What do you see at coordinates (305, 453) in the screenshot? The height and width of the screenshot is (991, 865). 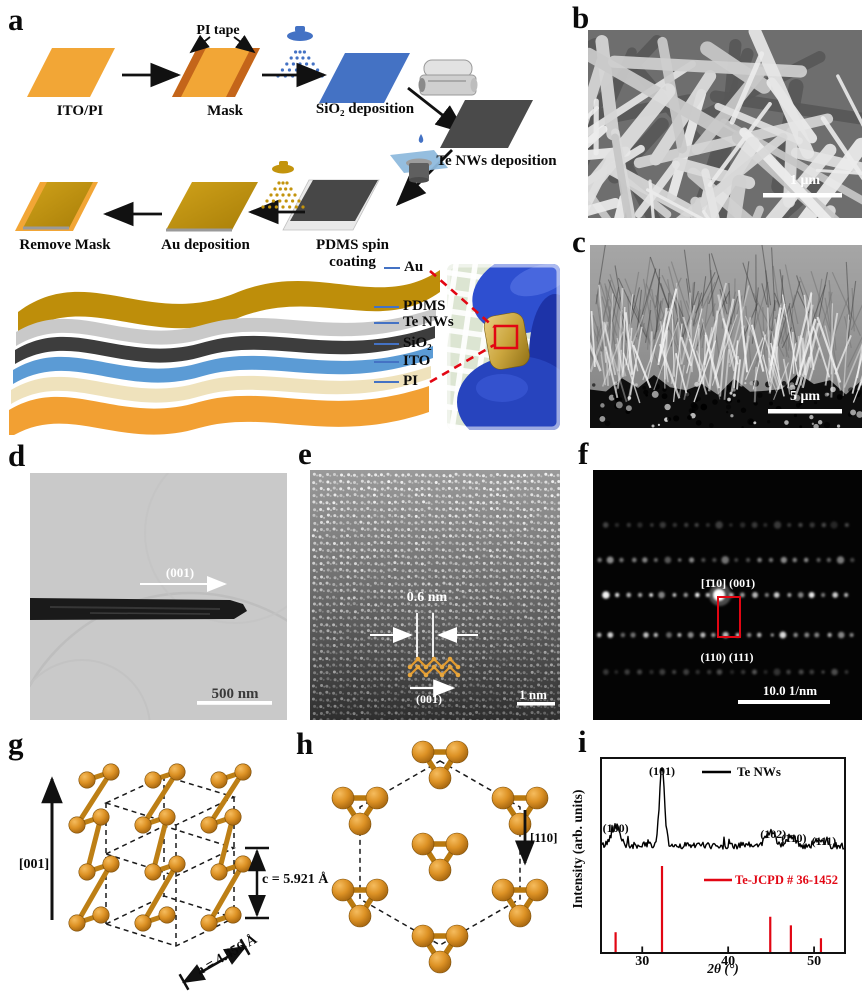 I see `panel-letter-e: e` at bounding box center [305, 453].